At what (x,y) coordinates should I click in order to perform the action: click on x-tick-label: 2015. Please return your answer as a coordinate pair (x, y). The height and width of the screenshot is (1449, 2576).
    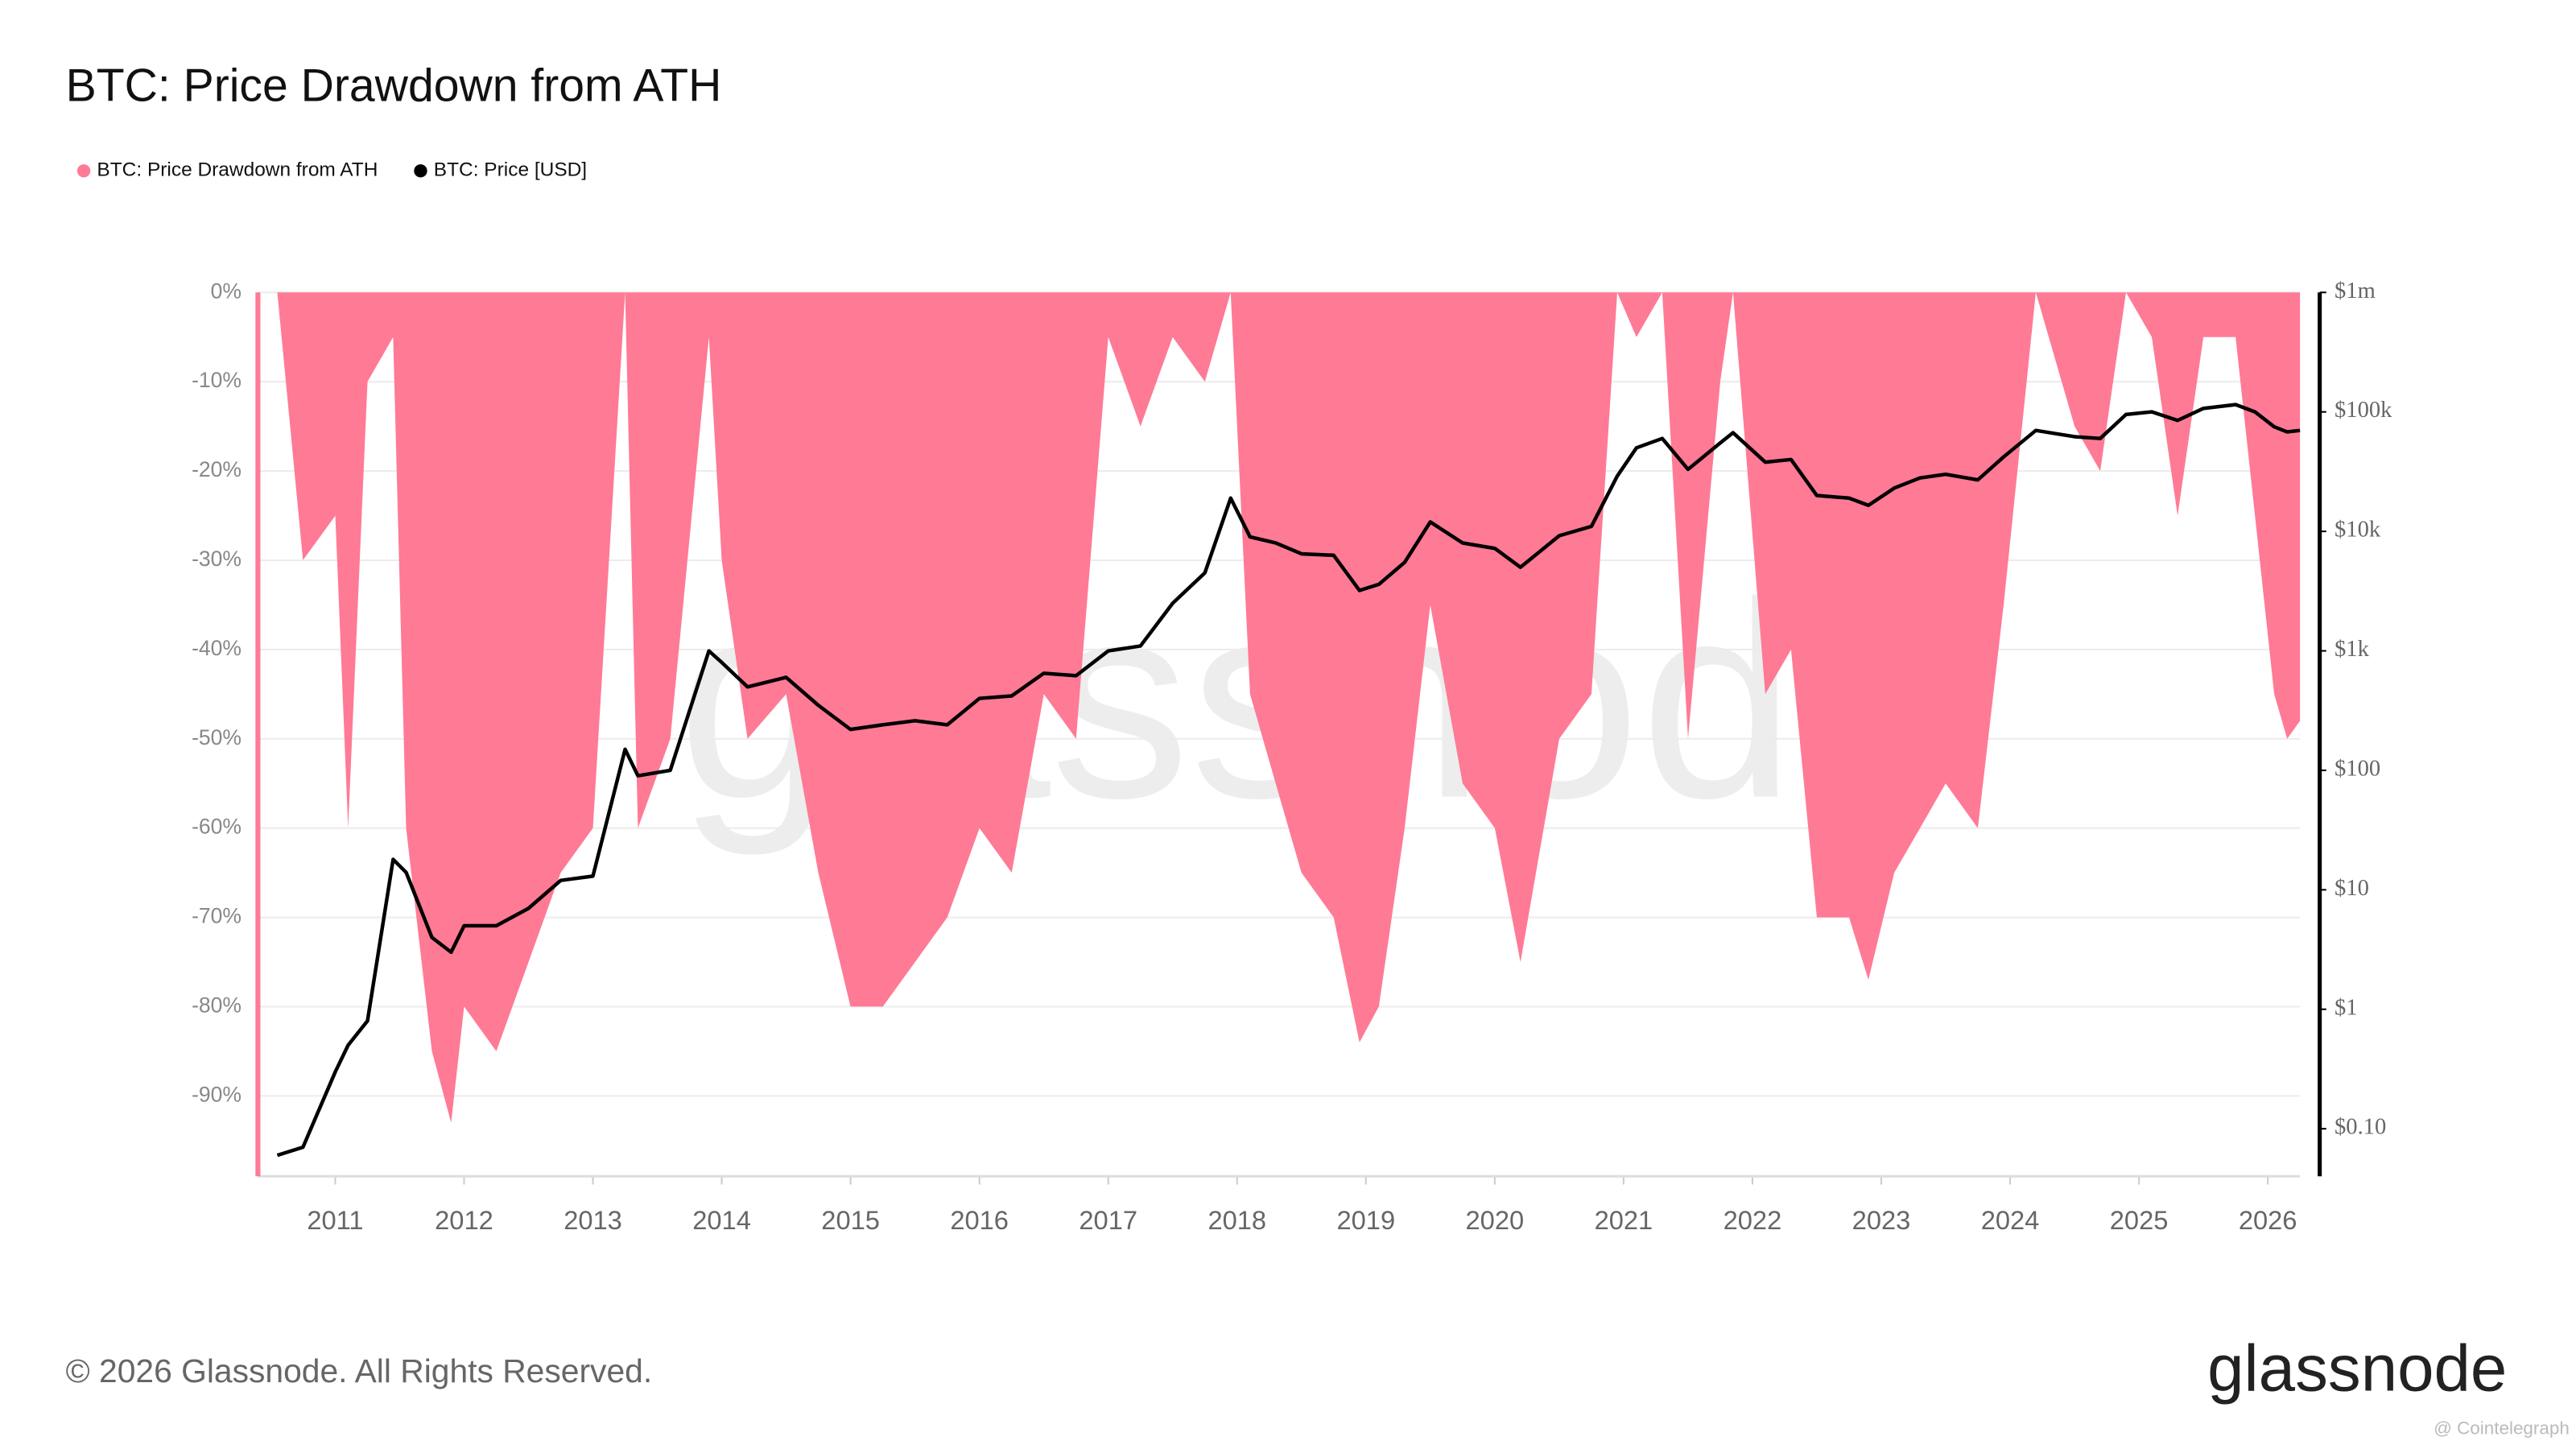
    Looking at the image, I should click on (850, 1220).